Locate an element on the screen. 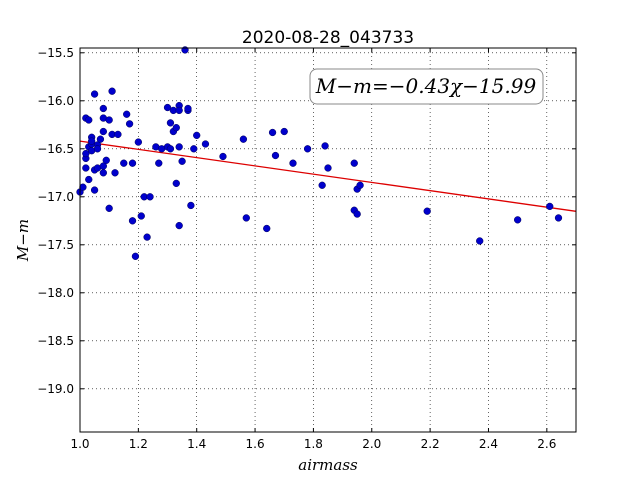  annotation-box is located at coordinates (426, 86).